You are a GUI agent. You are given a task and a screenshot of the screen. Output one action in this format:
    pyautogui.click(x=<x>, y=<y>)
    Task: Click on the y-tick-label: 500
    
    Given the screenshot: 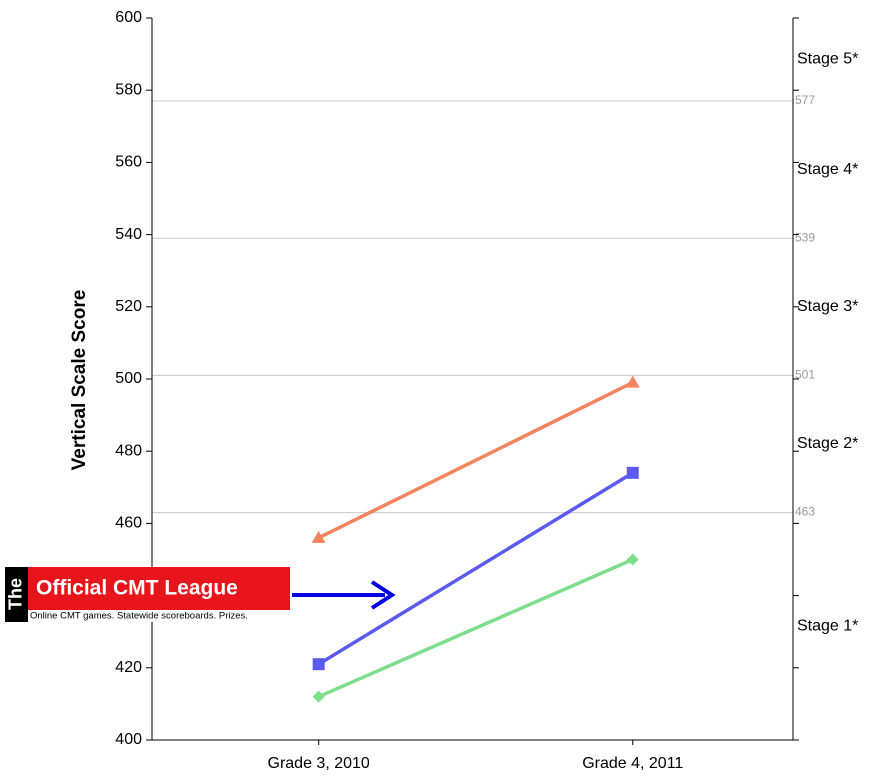 What is the action you would take?
    pyautogui.click(x=128, y=378)
    